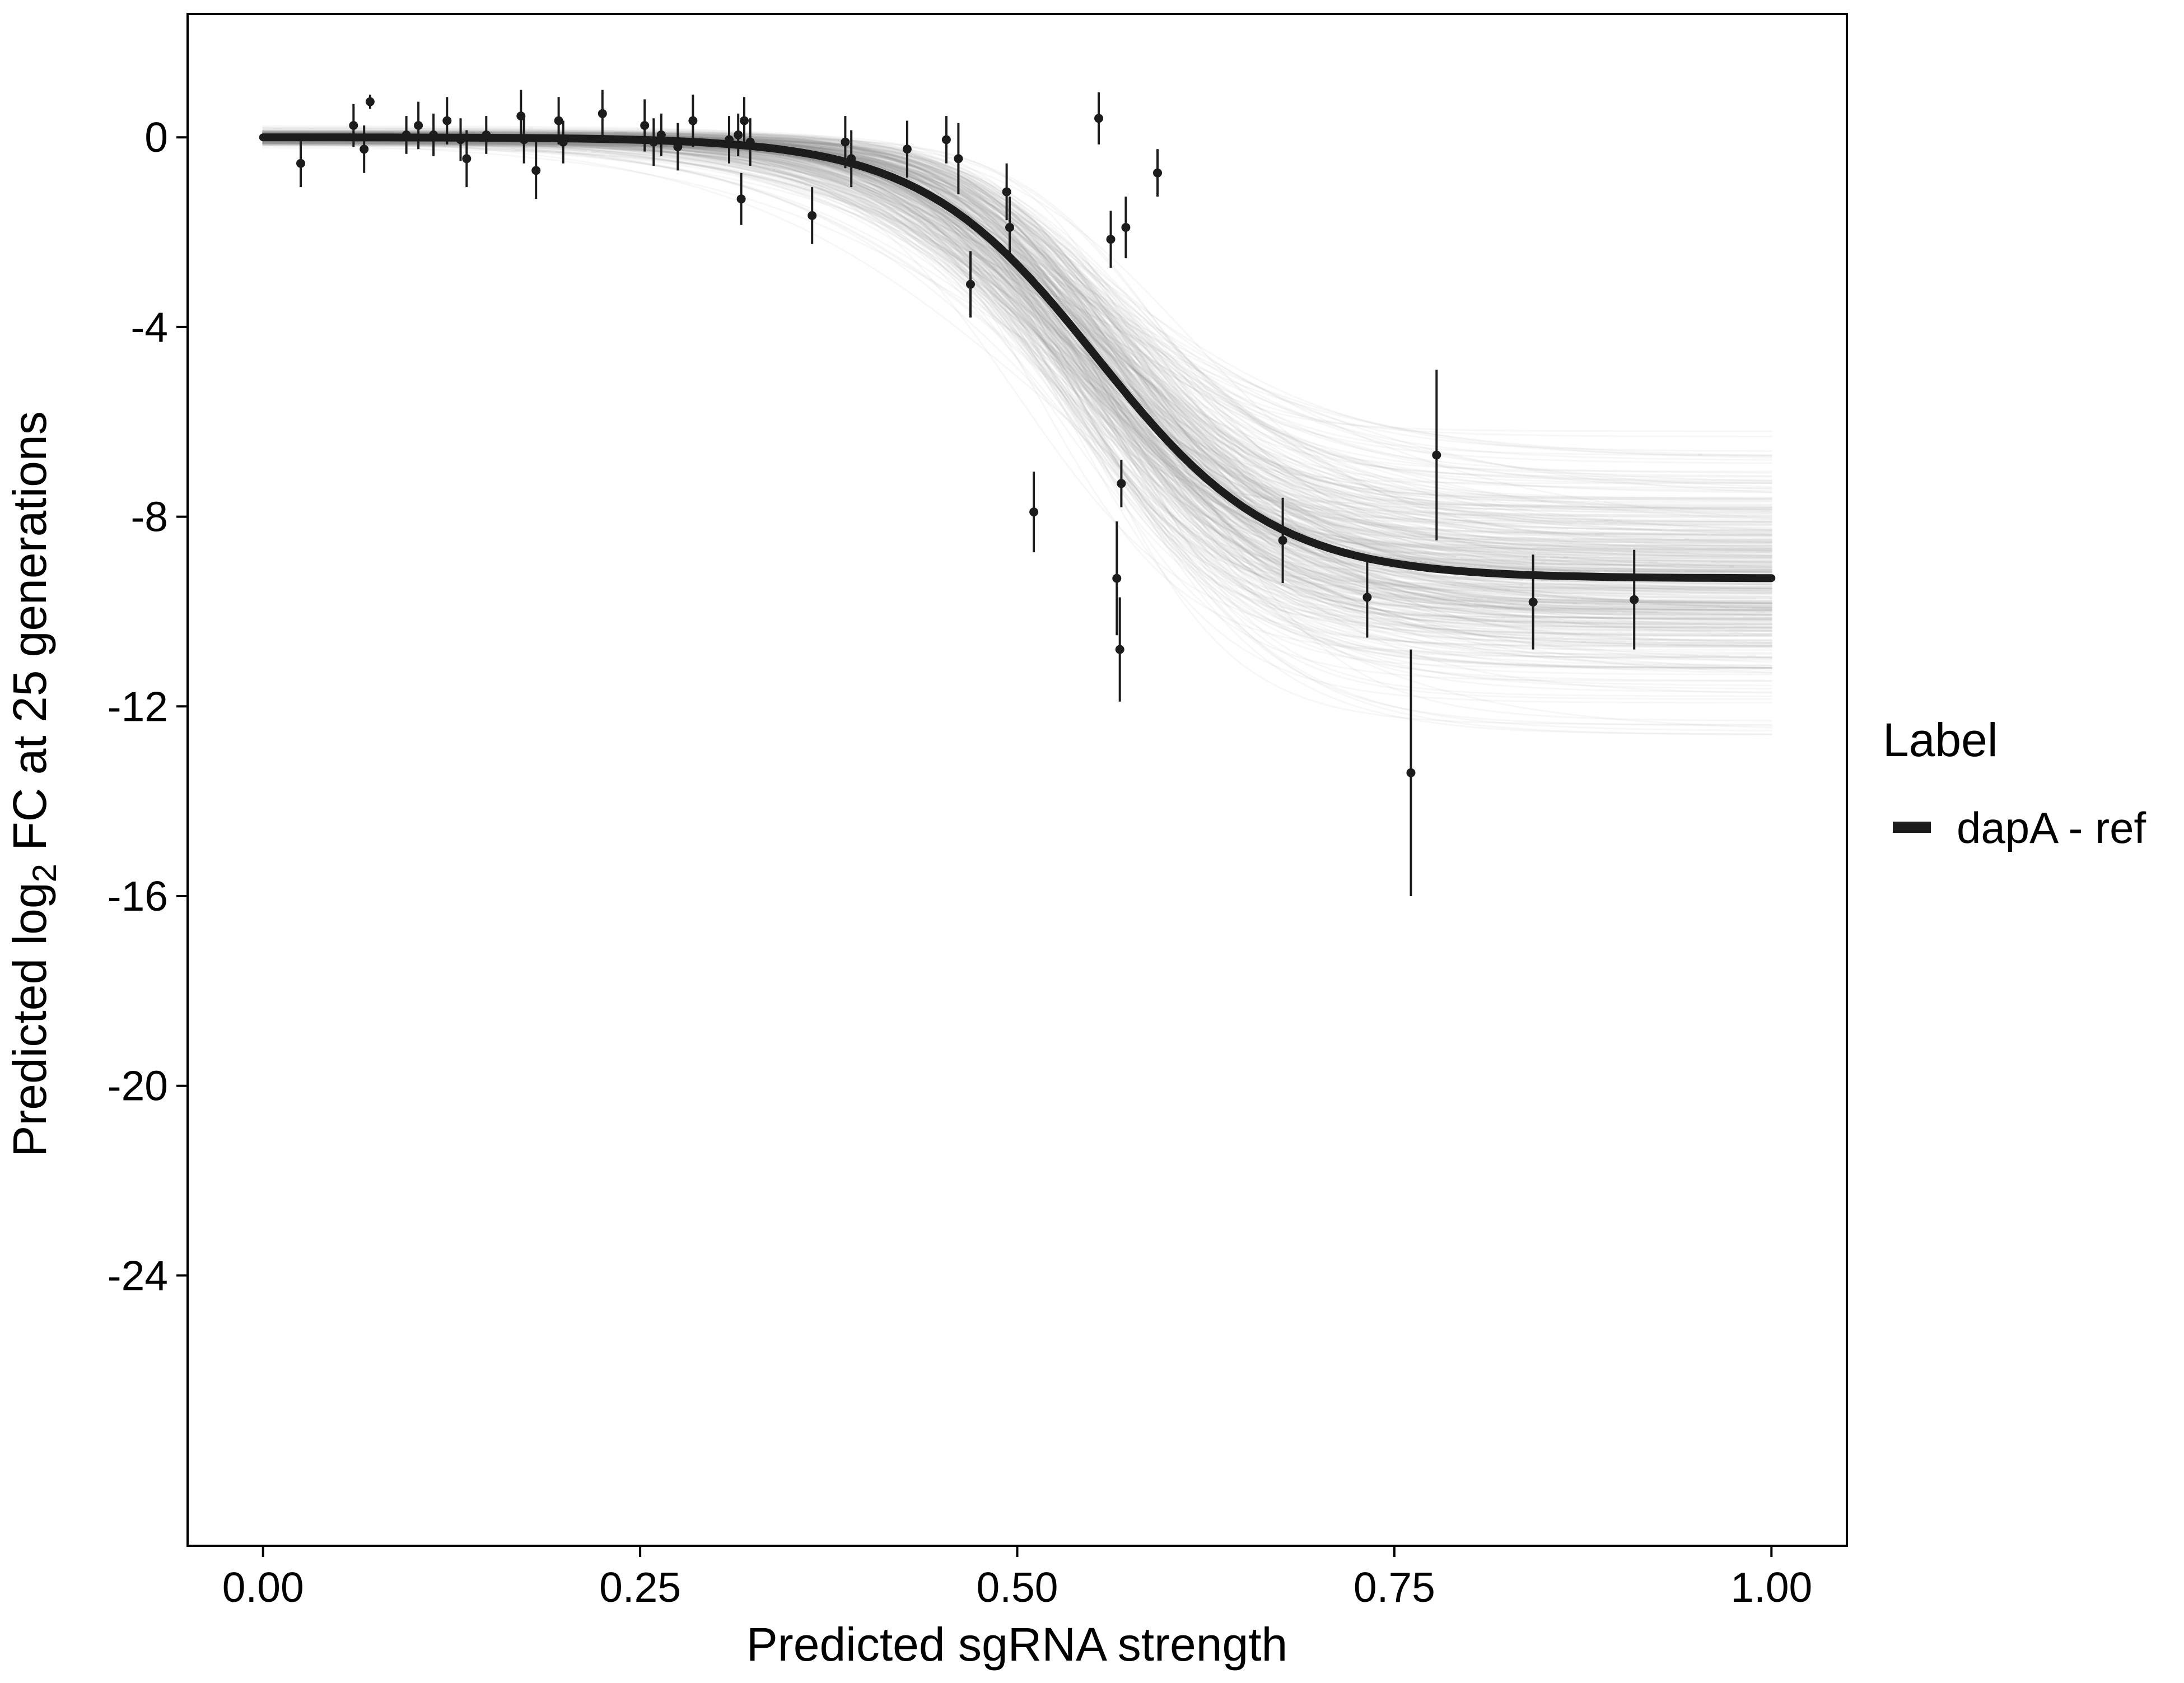  I want to click on y-axis-title: Predicted log2 FC at 25 generations, so click(33, 784).